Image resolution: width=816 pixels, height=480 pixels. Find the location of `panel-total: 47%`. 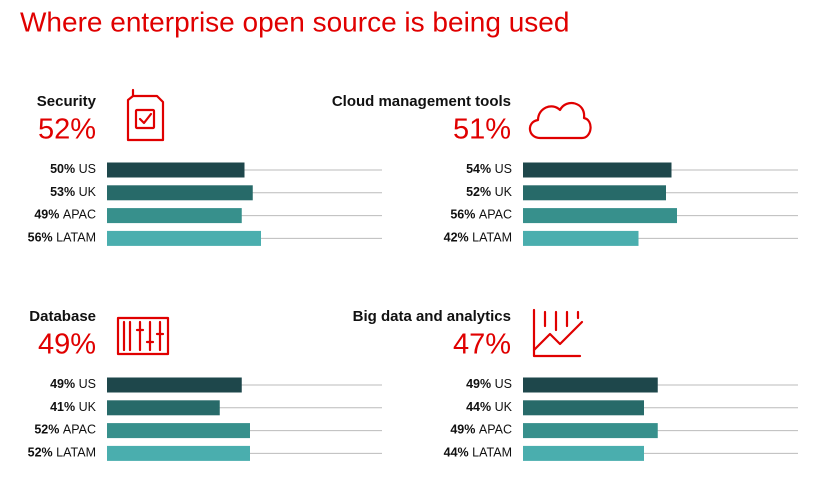

panel-total: 47% is located at coordinates (482, 345).